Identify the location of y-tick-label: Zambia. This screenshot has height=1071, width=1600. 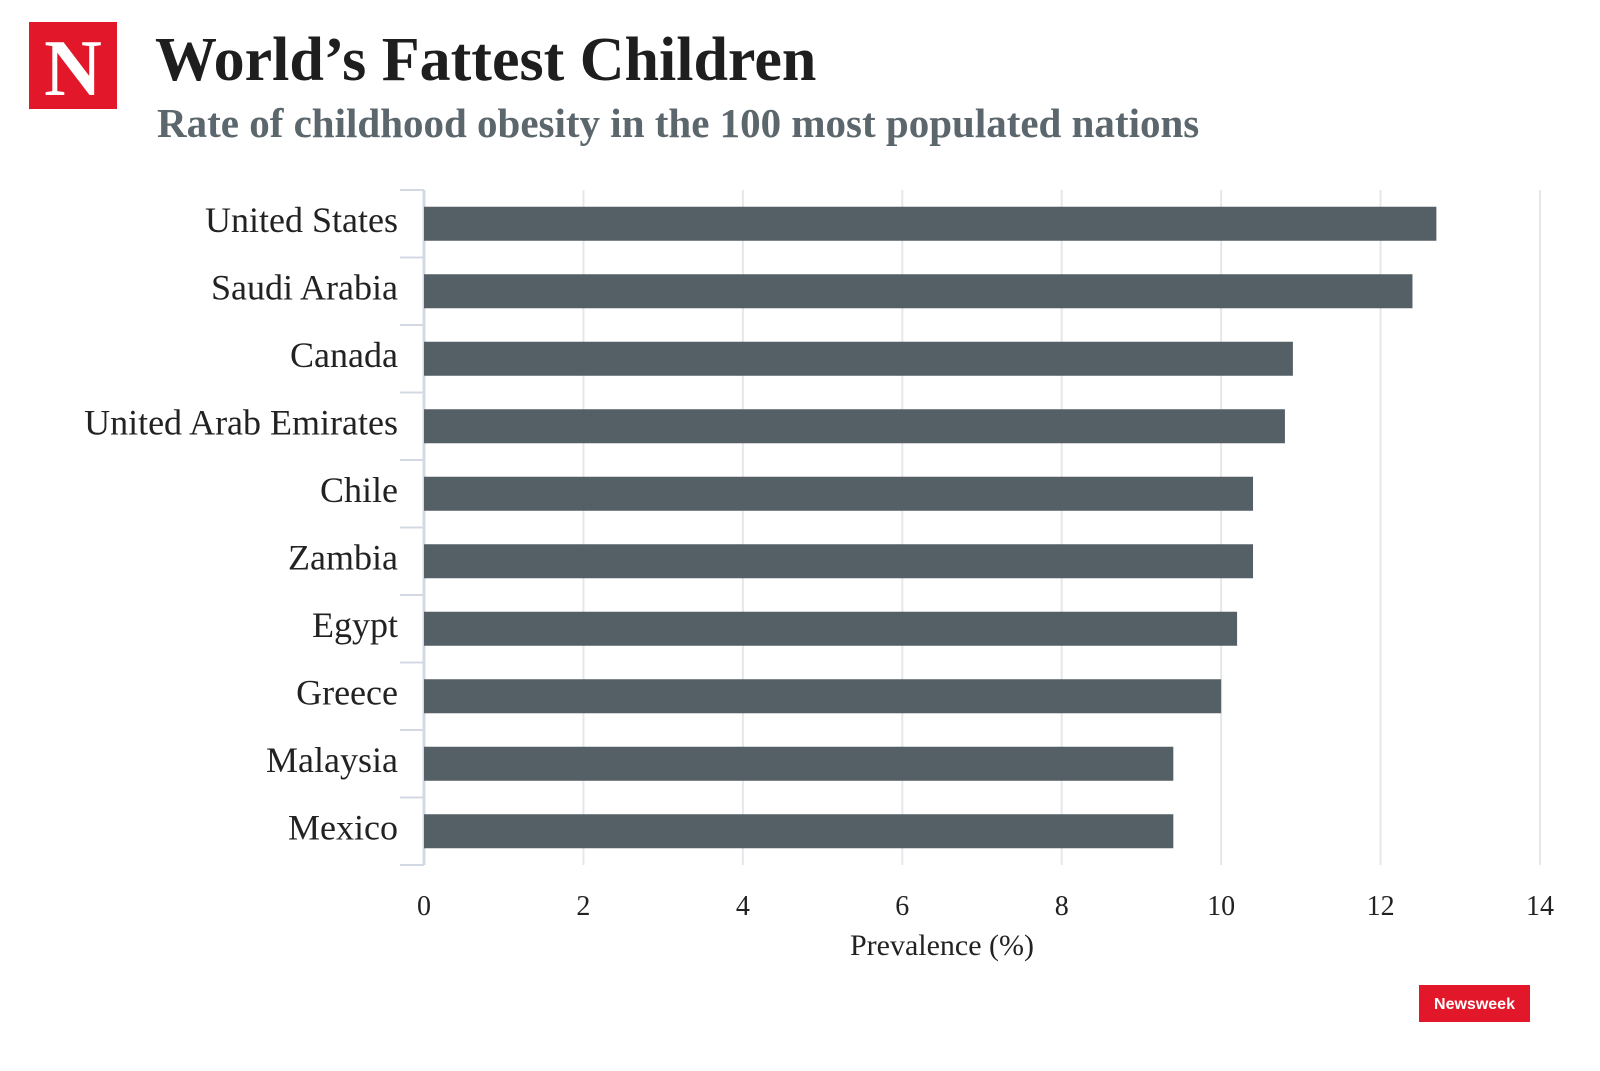
(343, 558).